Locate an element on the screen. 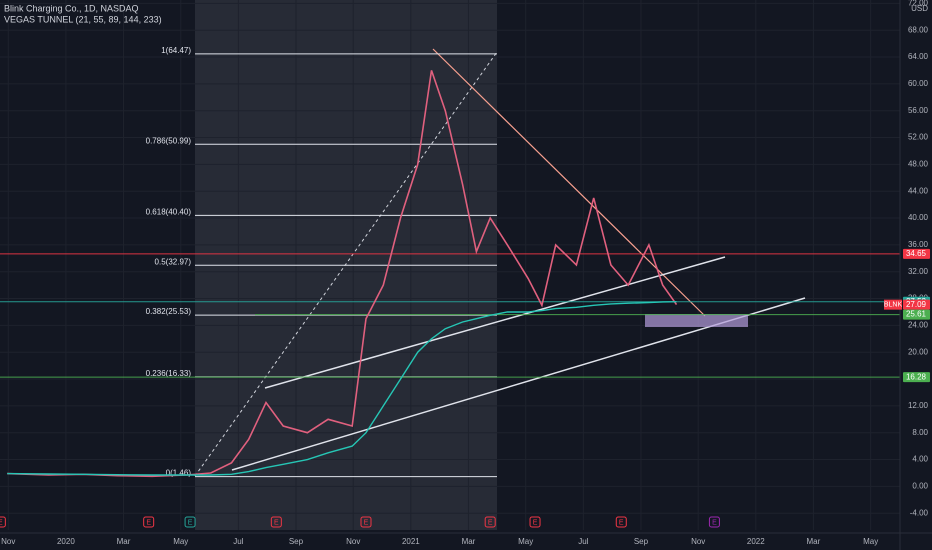 The width and height of the screenshot is (932, 550). price-label: 27.09 is located at coordinates (916, 304).